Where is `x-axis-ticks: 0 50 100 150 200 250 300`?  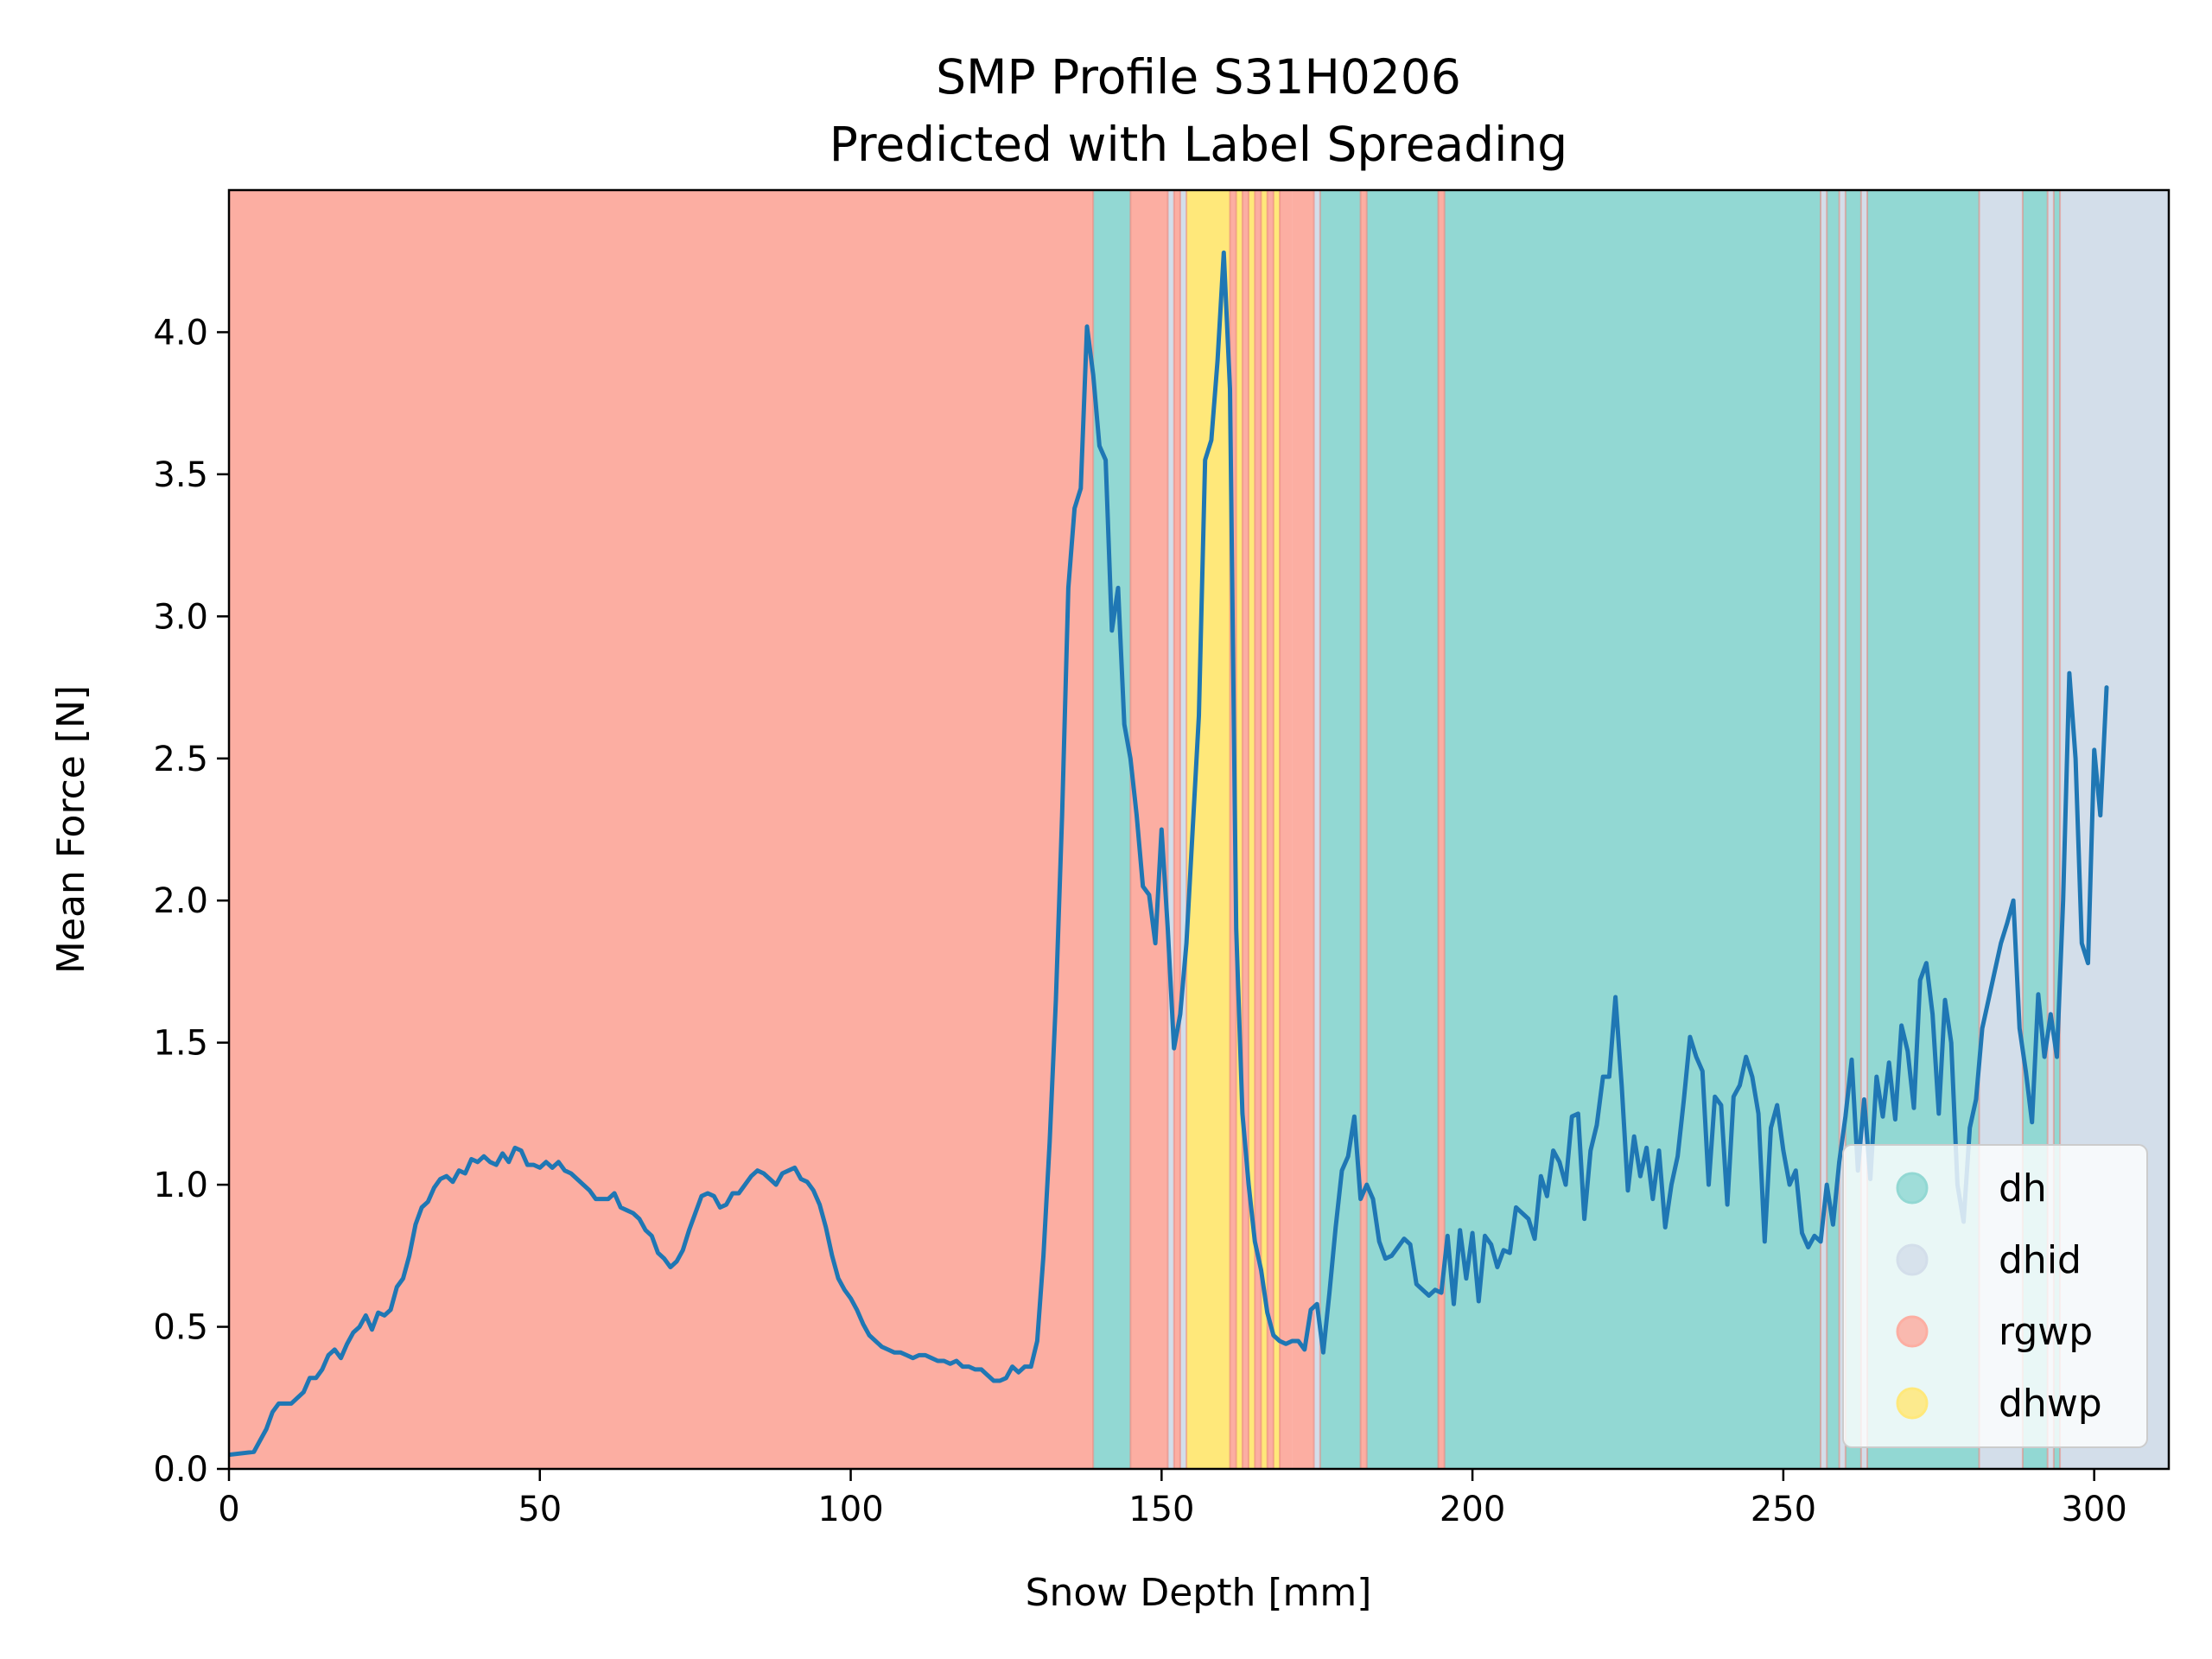
x-axis-ticks: 0 50 100 150 200 250 300 is located at coordinates (1172, 1499).